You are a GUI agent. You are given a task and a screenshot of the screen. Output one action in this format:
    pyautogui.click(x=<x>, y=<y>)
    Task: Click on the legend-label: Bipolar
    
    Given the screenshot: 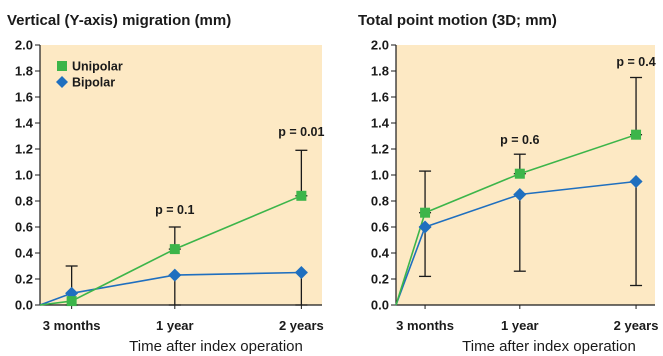 What is the action you would take?
    pyautogui.click(x=93, y=83)
    